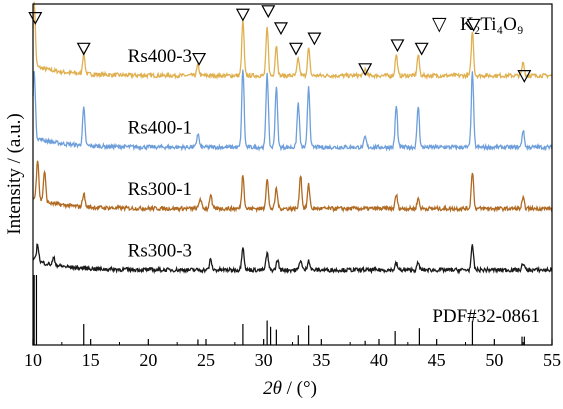 Image resolution: width=563 pixels, height=409 pixels. I want to click on x-axis-label-unit: / (°), so click(299, 388).